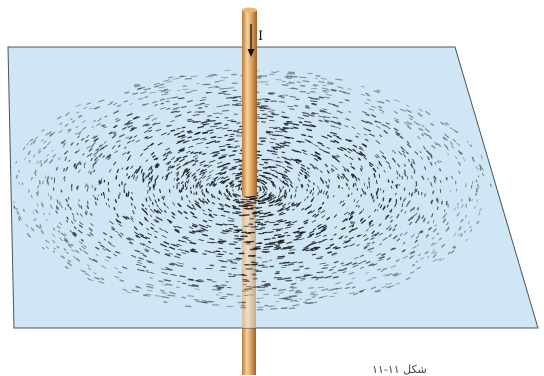 Image resolution: width=544 pixels, height=376 pixels. What do you see at coordinates (260, 36) in the screenshot?
I see `current-label: I` at bounding box center [260, 36].